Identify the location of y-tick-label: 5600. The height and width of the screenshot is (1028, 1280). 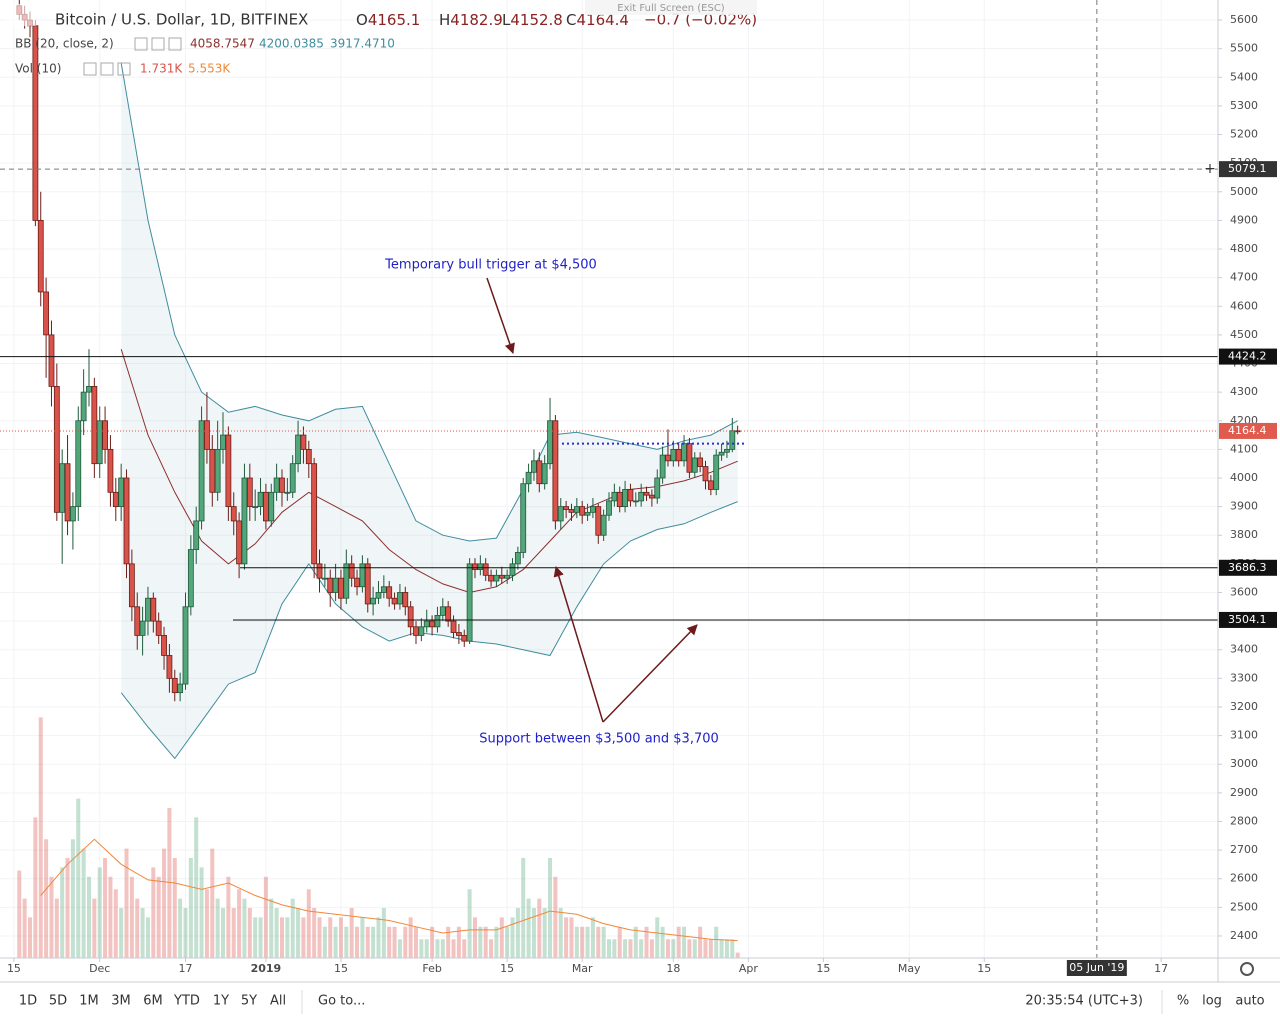
(1244, 19).